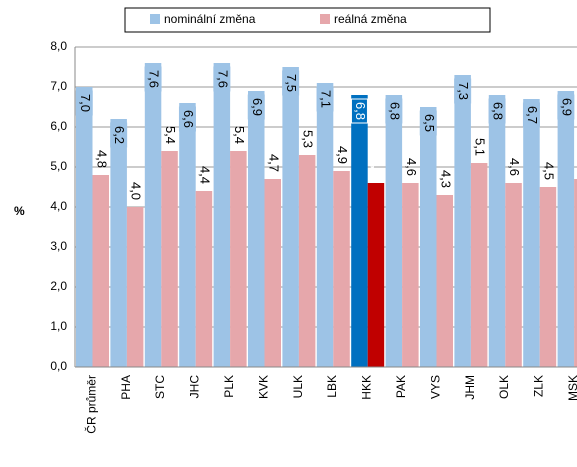 This screenshot has height=467, width=577. I want to click on x-tick-label: ZLK, so click(539, 386).